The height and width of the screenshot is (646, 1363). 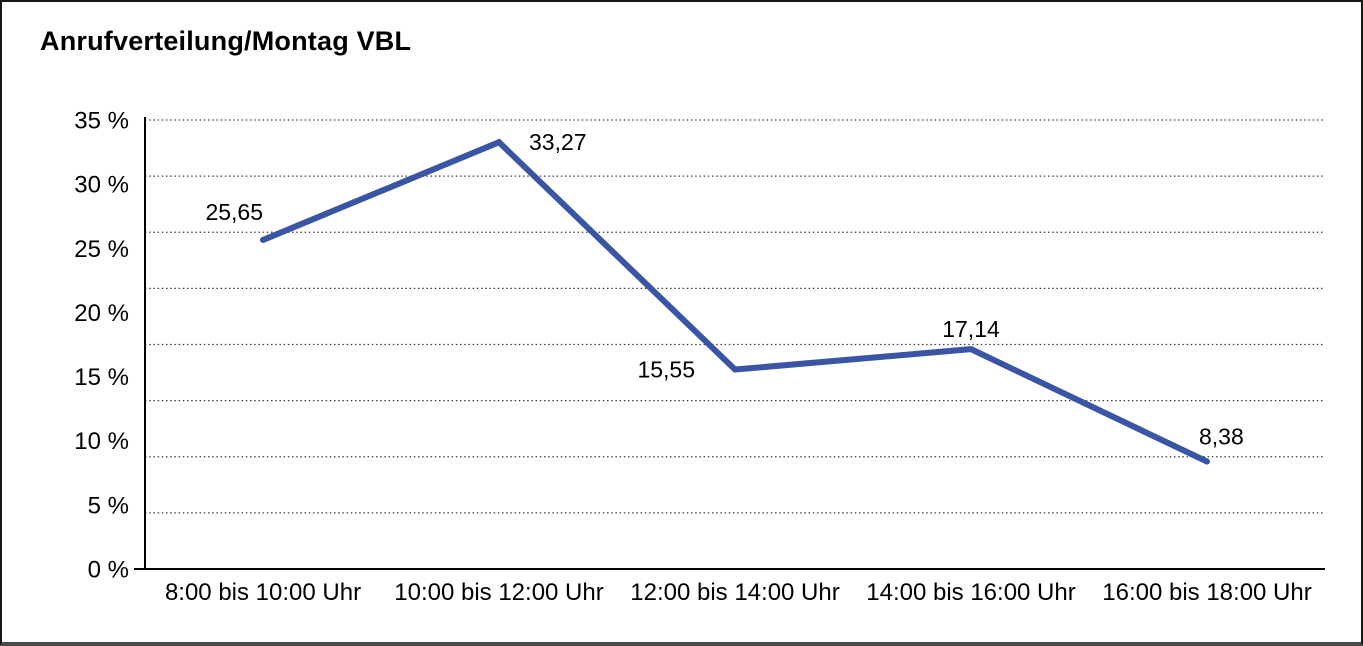 I want to click on x-tick-label: 16:00 bis 18:00 Uhr, so click(x=1206, y=592).